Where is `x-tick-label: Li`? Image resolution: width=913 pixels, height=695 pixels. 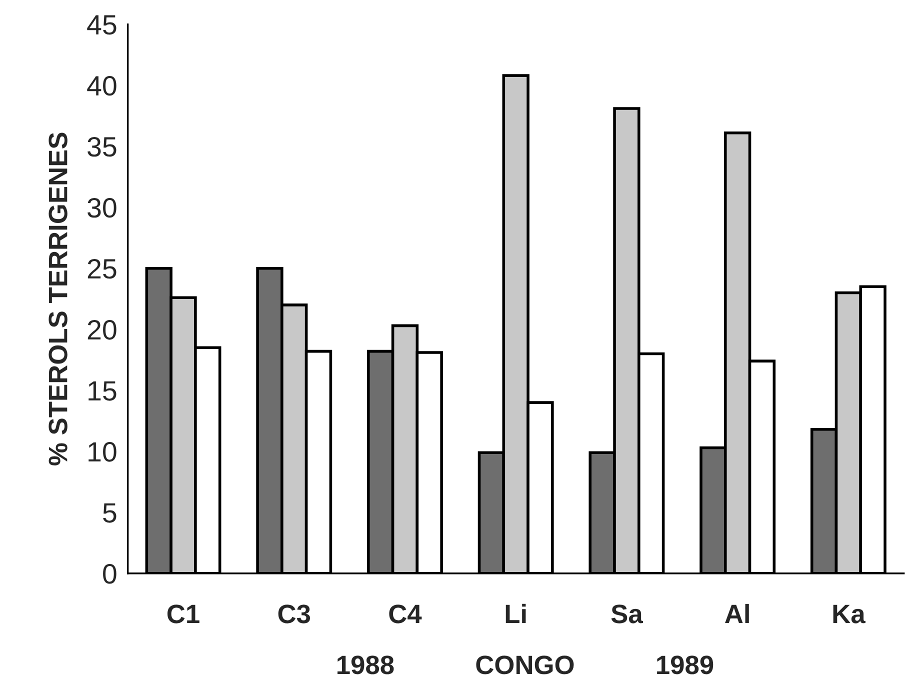 x-tick-label: Li is located at coordinates (516, 614).